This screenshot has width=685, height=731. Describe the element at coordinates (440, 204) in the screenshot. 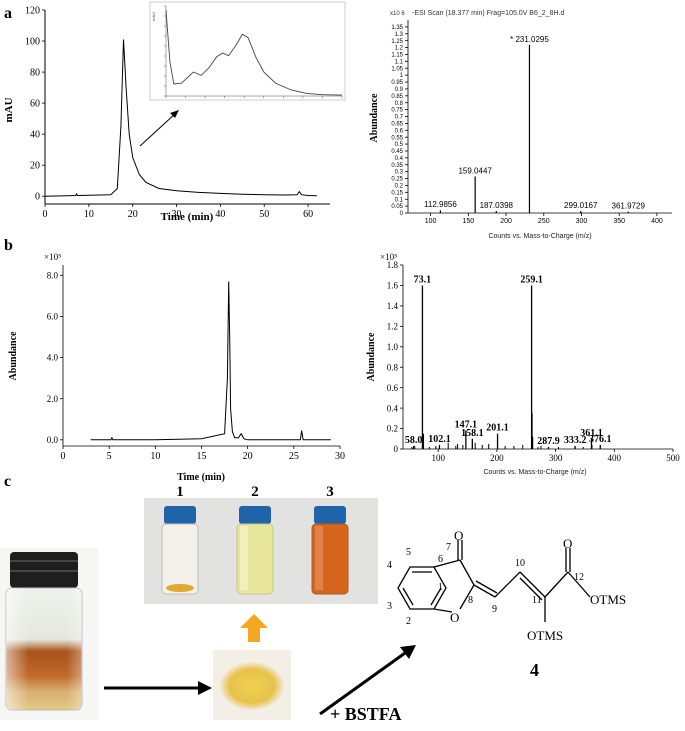

I see `a-right-peak-label: 112.9856` at that location.